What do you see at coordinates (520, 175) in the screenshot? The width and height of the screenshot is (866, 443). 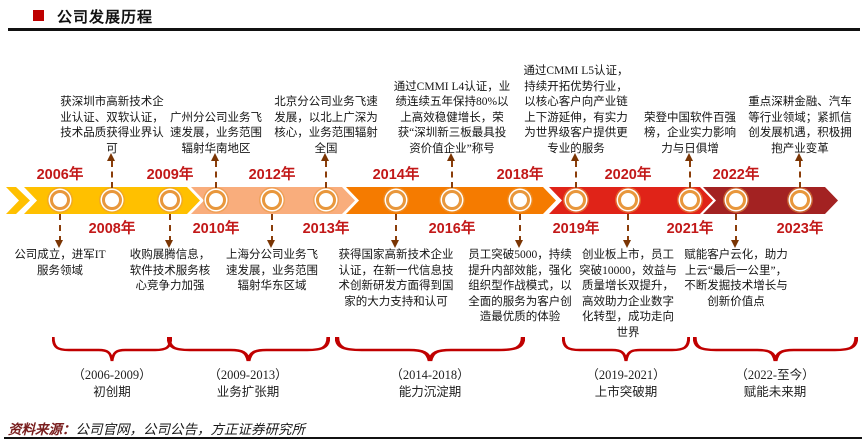 I see `year-label: 2018年` at bounding box center [520, 175].